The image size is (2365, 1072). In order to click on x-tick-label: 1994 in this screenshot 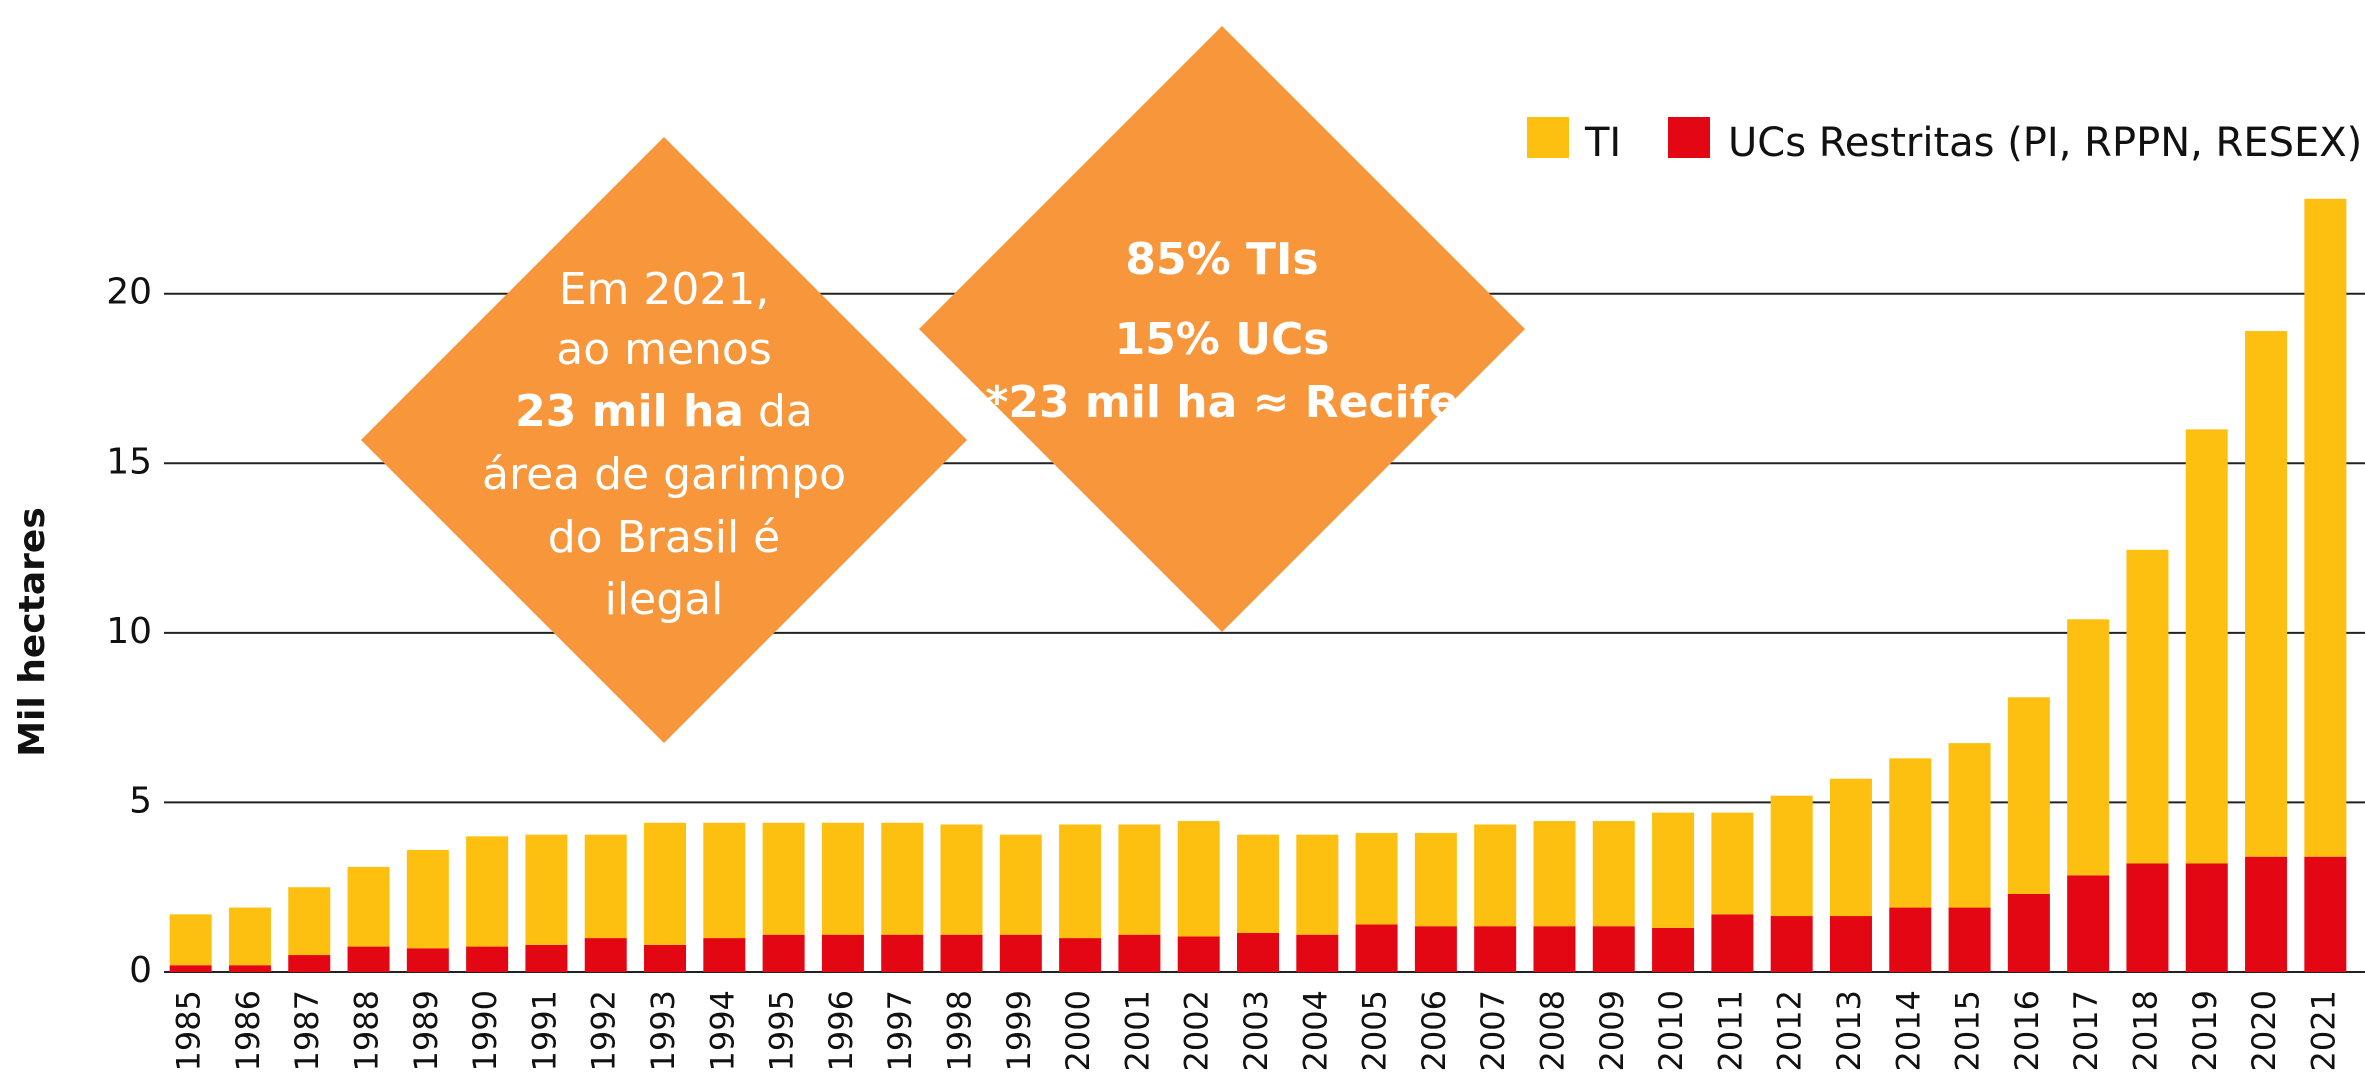, I will do `click(722, 1030)`.